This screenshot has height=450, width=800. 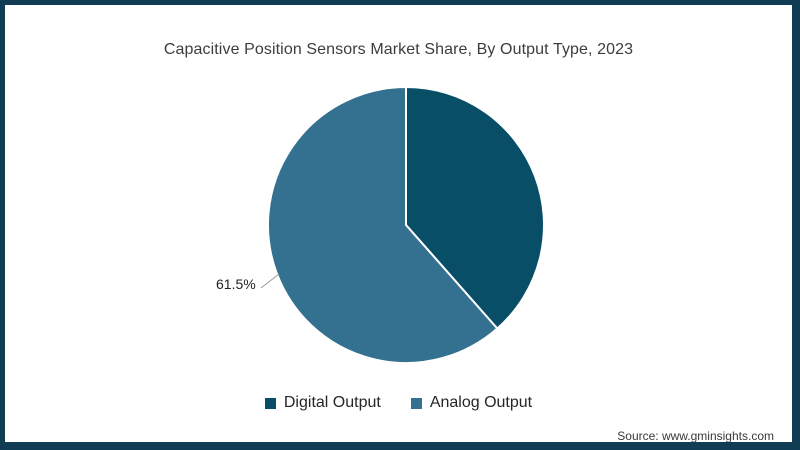 What do you see at coordinates (270, 281) in the screenshot?
I see `label-leader-line` at bounding box center [270, 281].